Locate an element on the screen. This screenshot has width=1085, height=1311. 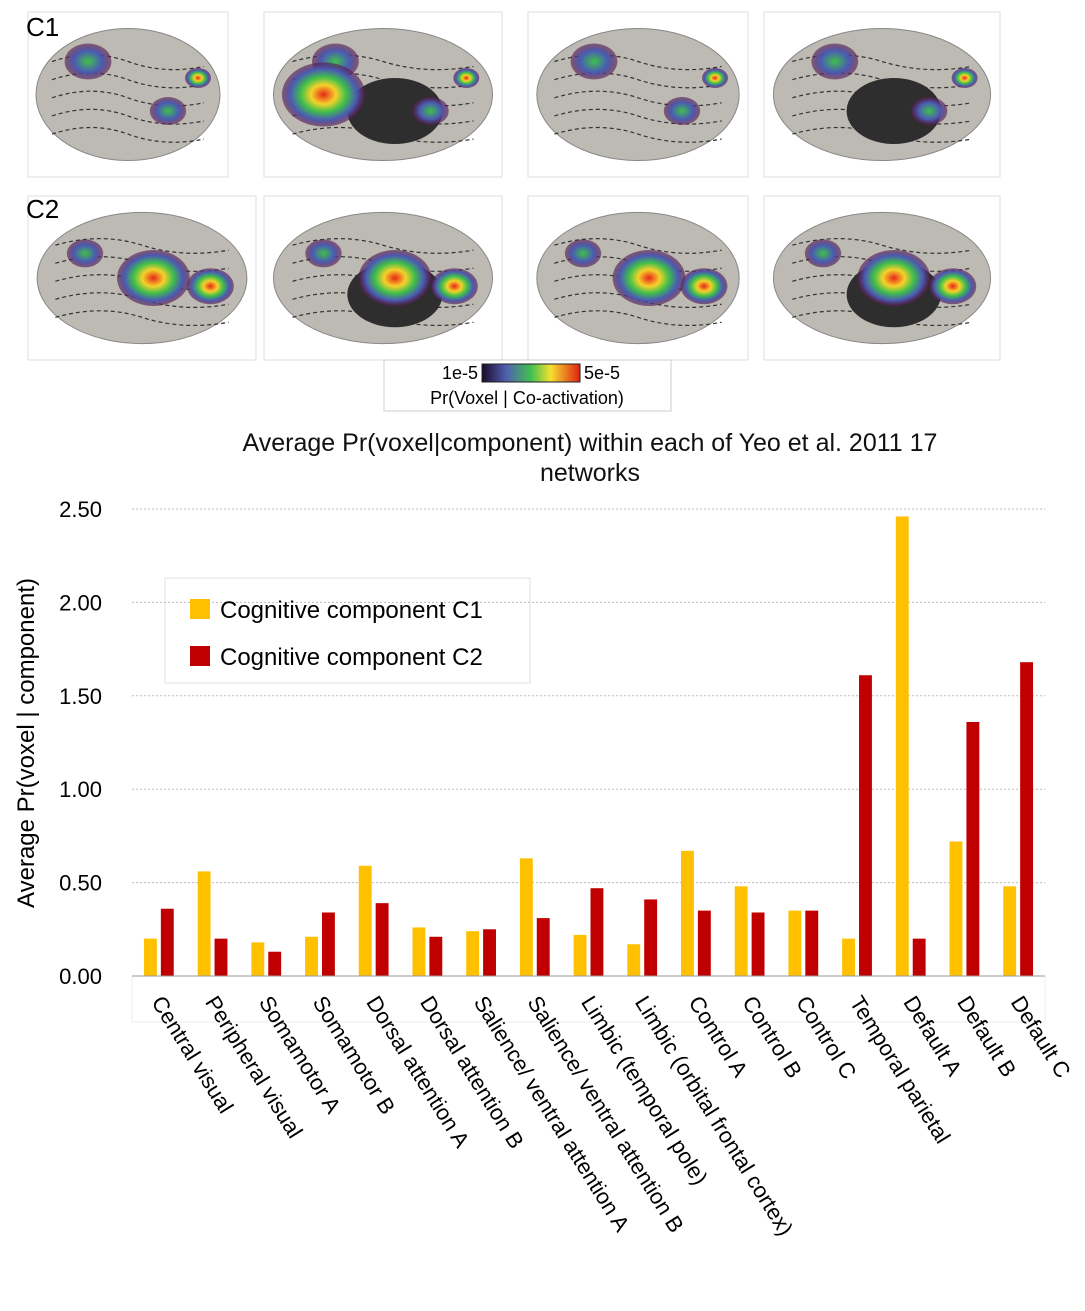
y-tick-label: 1.00 is located at coordinates (80, 789).